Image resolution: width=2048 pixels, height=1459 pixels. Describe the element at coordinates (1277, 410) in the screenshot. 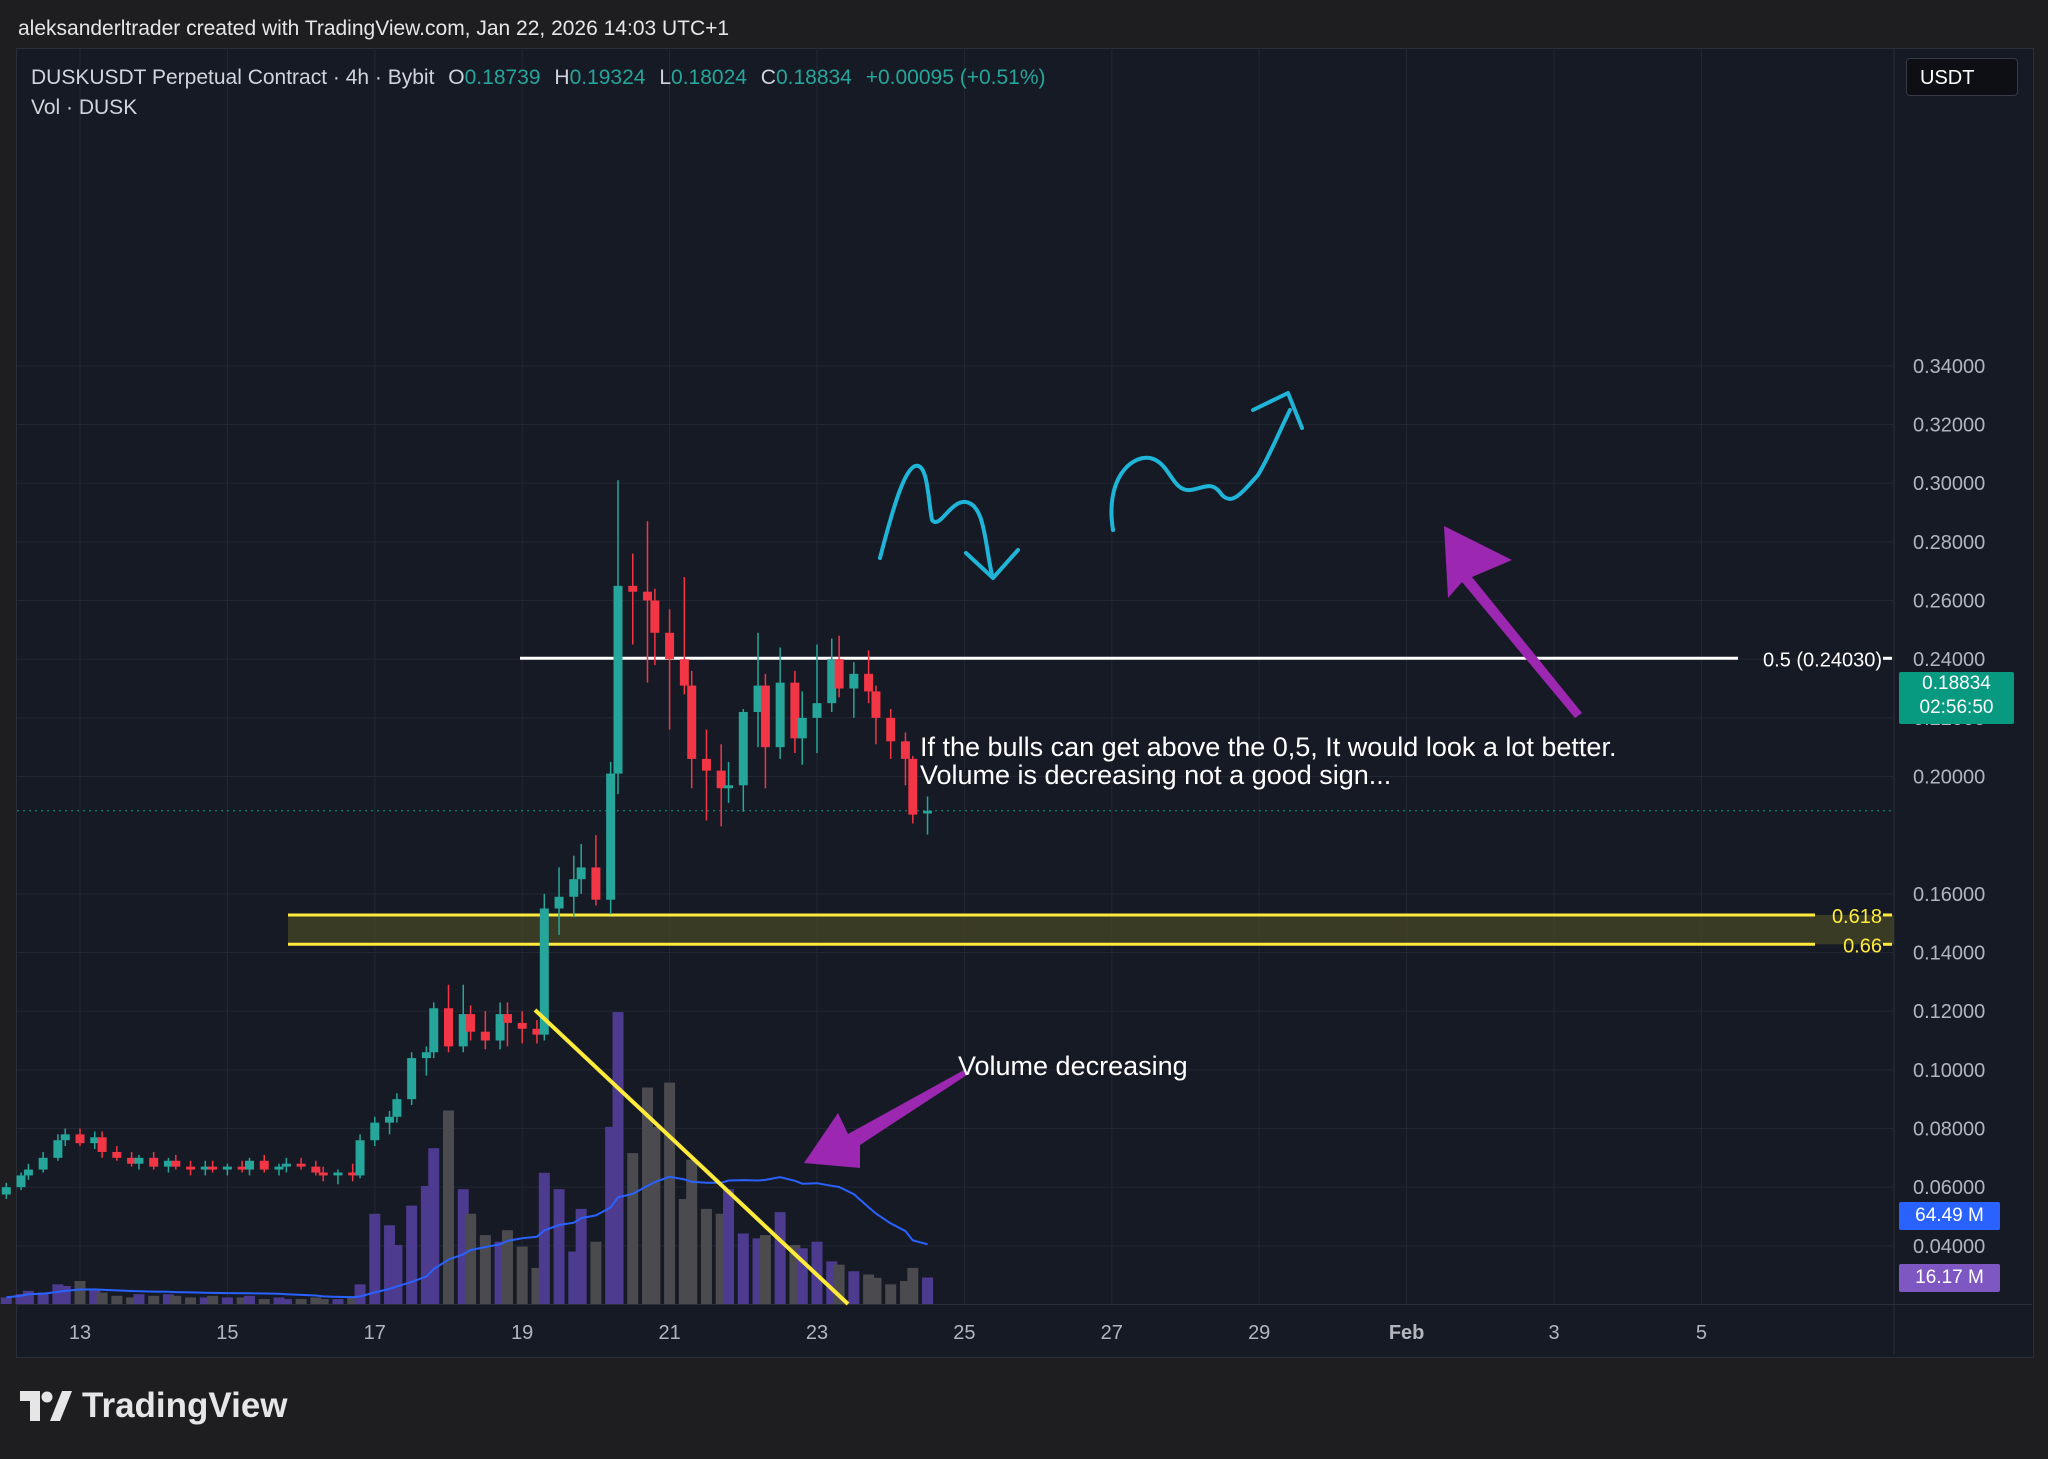

I see `cyan-drawing-2-head` at that location.